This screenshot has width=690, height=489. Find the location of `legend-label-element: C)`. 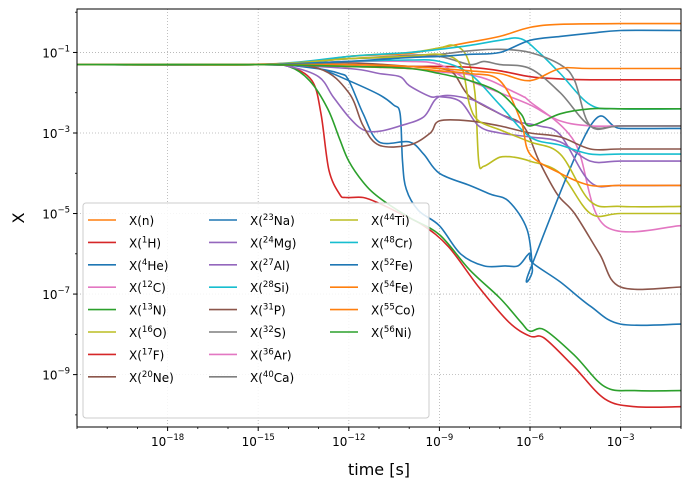

legend-label-element: C) is located at coordinates (159, 288).